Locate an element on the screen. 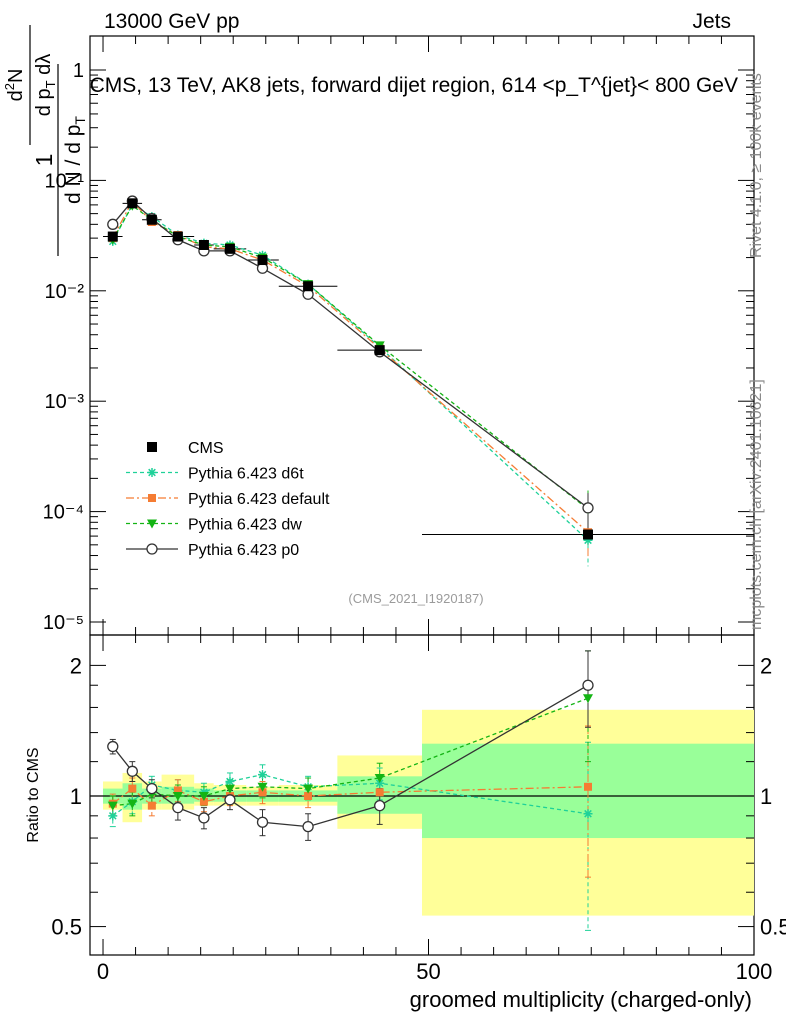 Image resolution: width=786 pixels, height=1024 pixels. main-y-tick-label: 1 is located at coordinates (78, 71).